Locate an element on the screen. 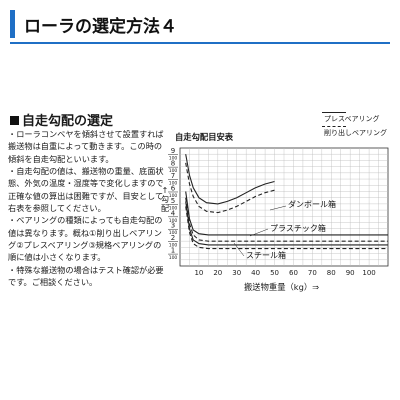 This screenshot has width=400, height=400. chart-legend: プレスベアリング 削り出しベアリング is located at coordinates (359, 124).